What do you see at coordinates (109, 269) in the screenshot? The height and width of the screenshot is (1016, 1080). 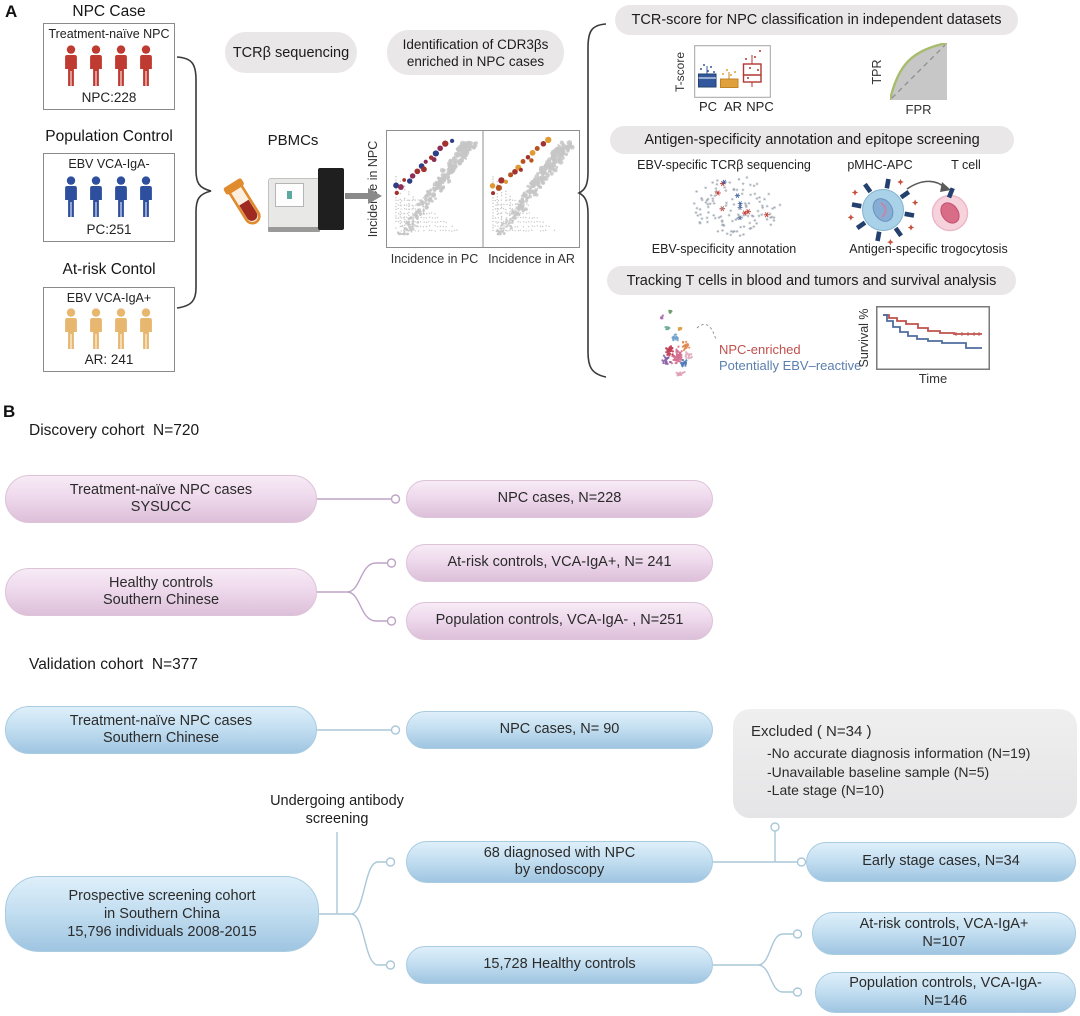 I see `cohort-title-ar: At-risk Contol` at bounding box center [109, 269].